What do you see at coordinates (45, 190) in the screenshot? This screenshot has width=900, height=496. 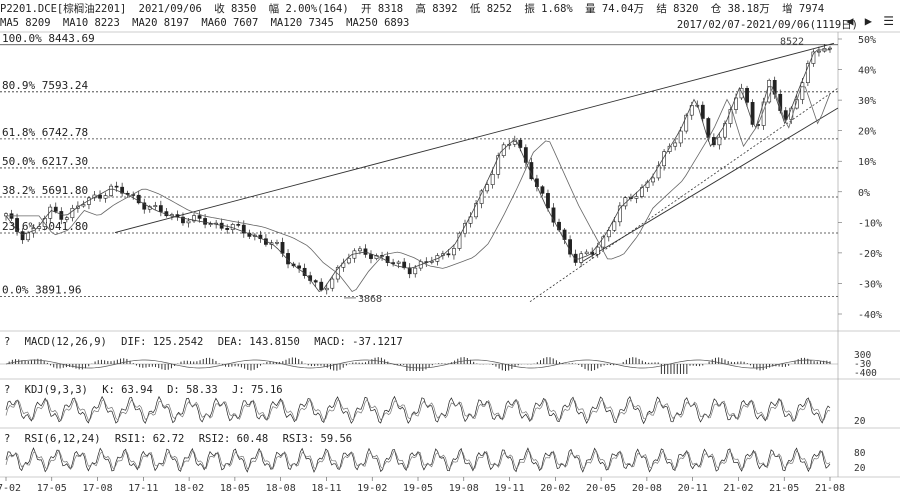 I see `fib-label: 38.2% 5691.80` at bounding box center [45, 190].